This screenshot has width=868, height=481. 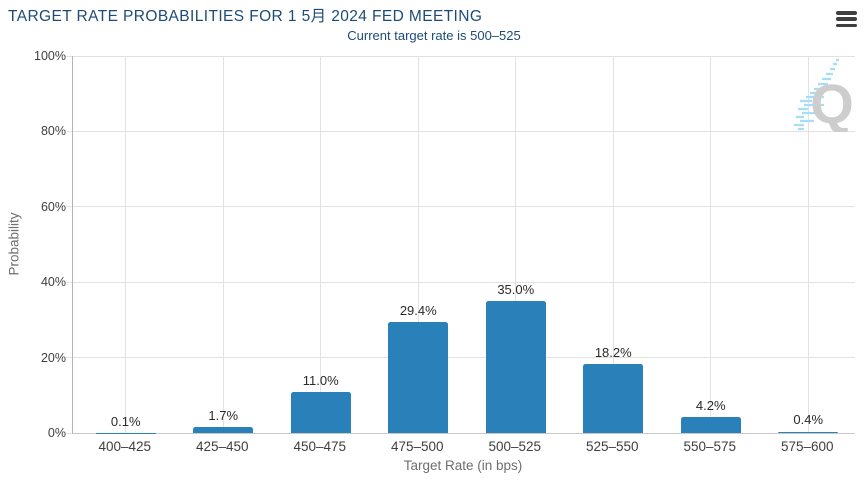 I want to click on bar-550–575, so click(x=710, y=425).